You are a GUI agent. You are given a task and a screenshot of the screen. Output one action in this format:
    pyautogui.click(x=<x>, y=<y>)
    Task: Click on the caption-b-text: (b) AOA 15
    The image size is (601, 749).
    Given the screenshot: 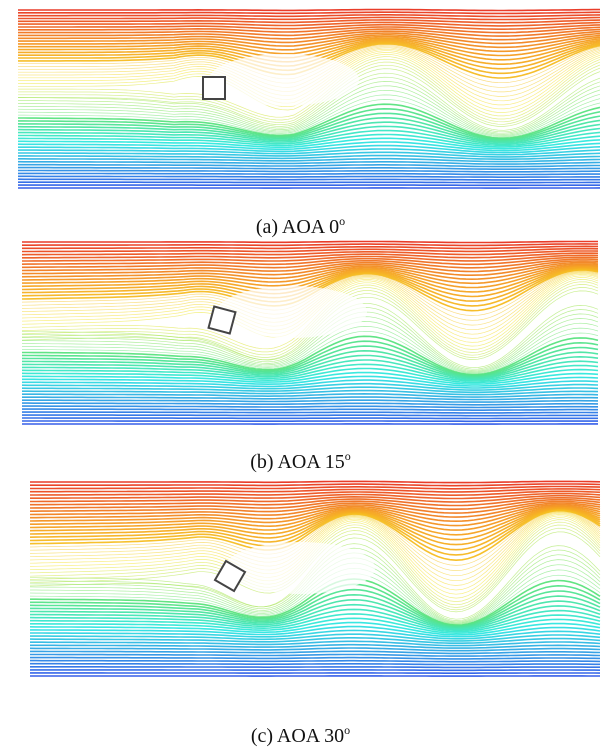 What is the action you would take?
    pyautogui.click(x=297, y=462)
    